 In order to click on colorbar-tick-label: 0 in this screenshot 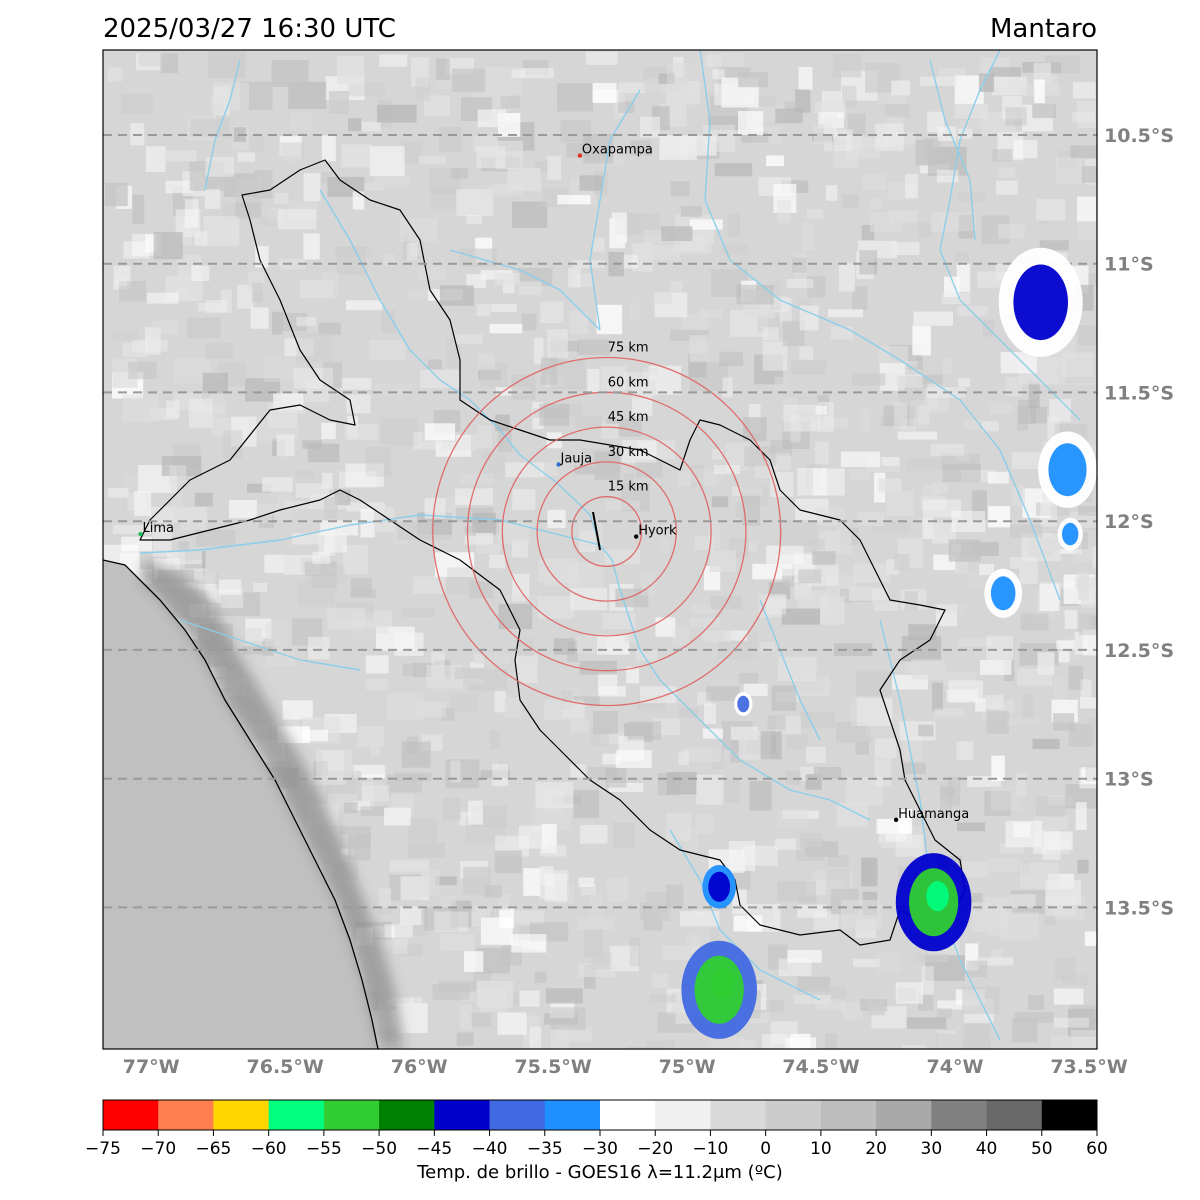, I will do `click(765, 1149)`.